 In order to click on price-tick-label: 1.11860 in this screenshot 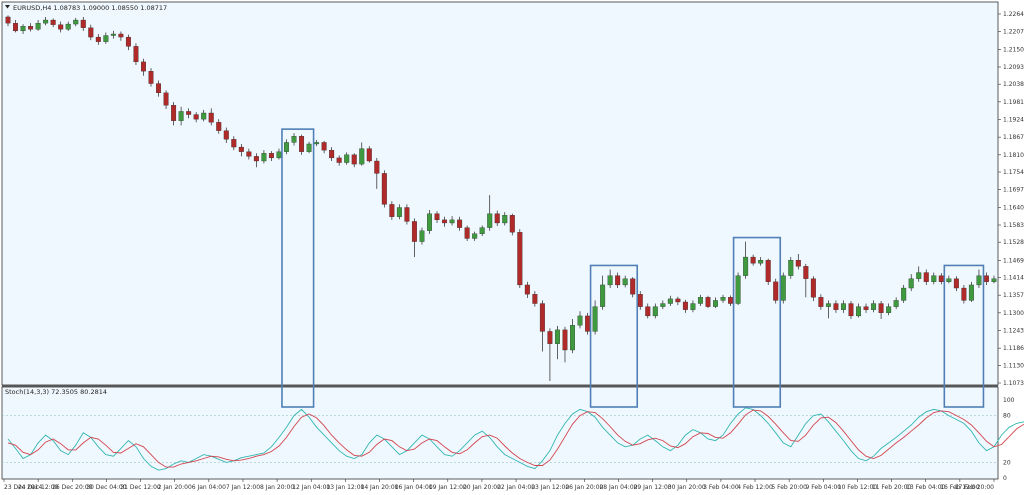, I will do `click(1013, 348)`.